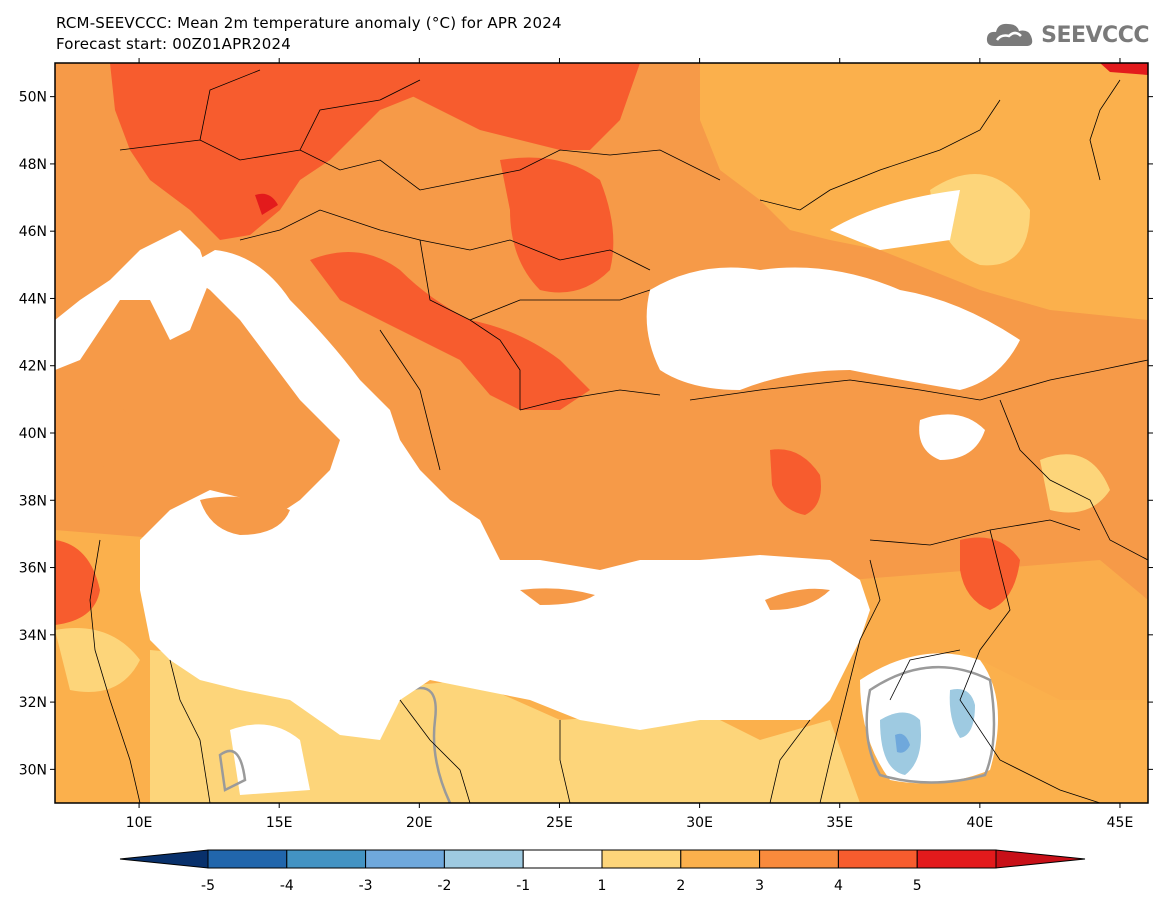 This screenshot has height=907, width=1165. What do you see at coordinates (1124, 69) in the screenshot?
I see `anomaly-gt5-russia` at bounding box center [1124, 69].